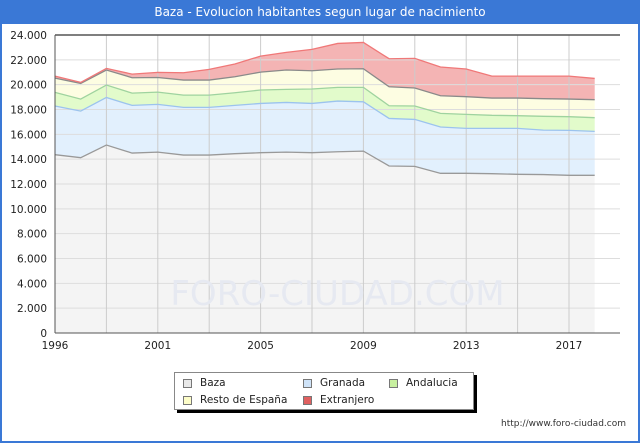 This screenshot has height=443, width=640. Describe the element at coordinates (28, 210) in the screenshot. I see `y-tick-label: 10.000` at that location.